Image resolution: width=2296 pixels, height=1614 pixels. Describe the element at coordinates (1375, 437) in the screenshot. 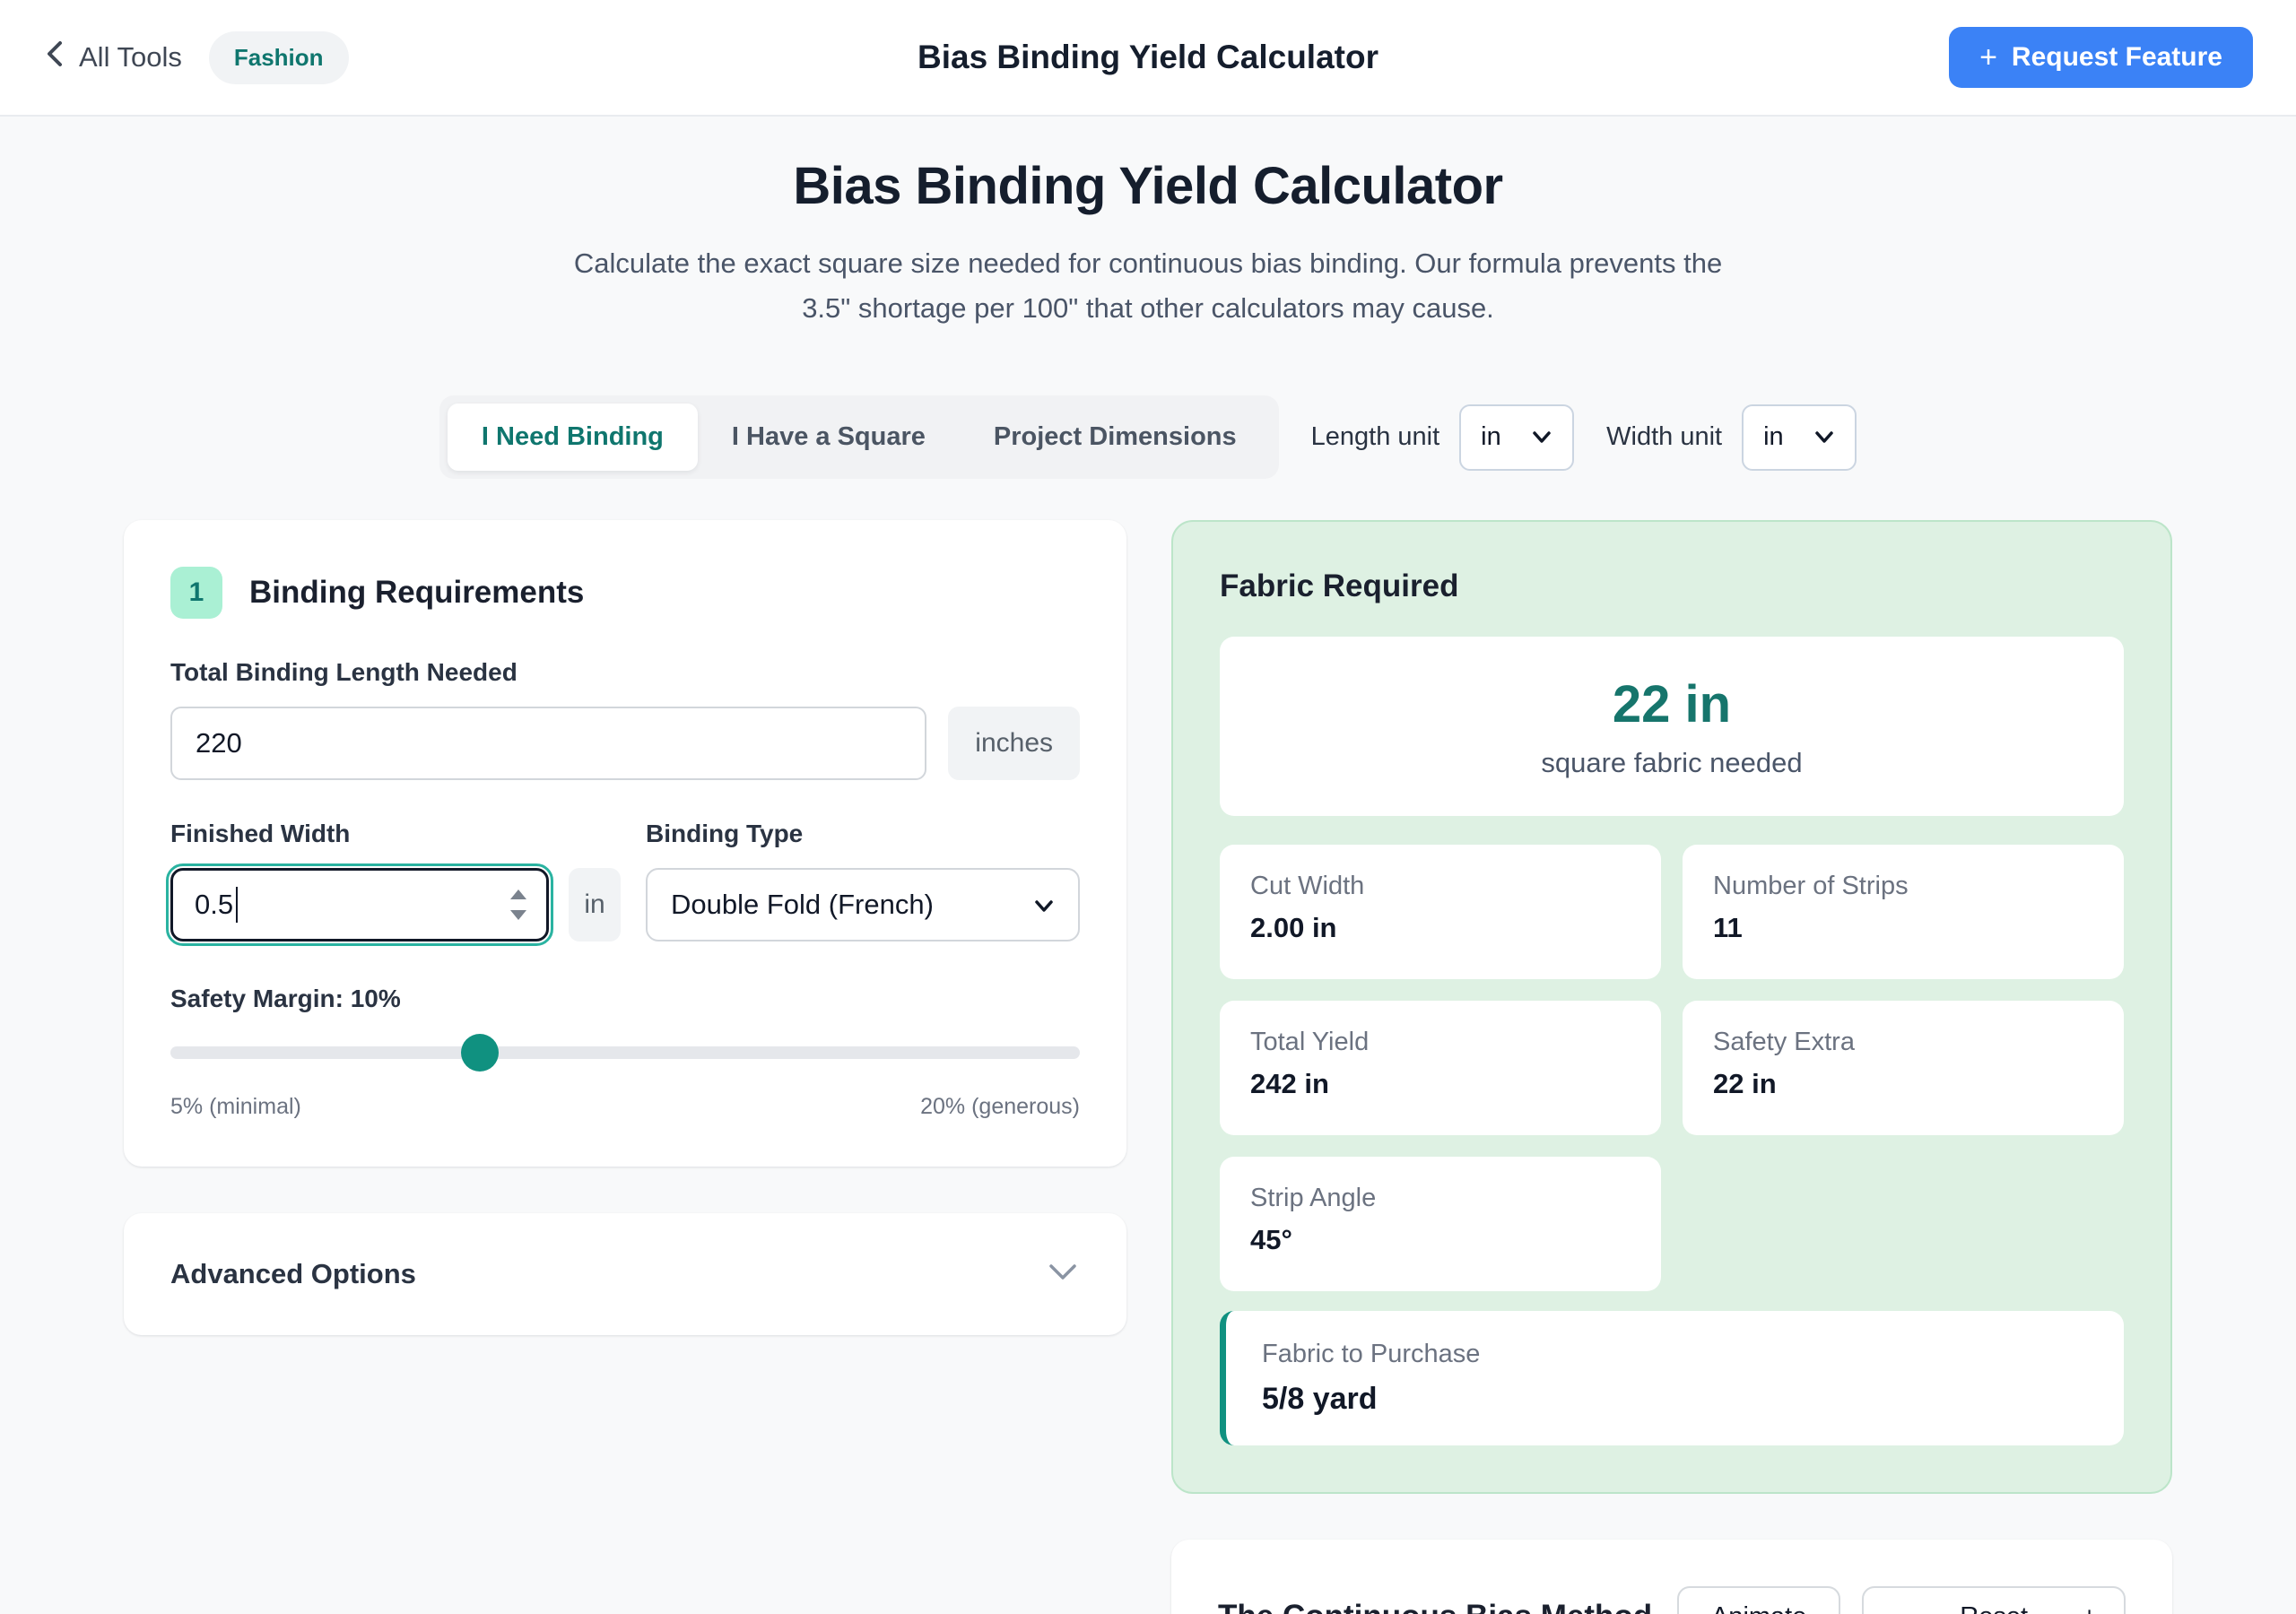

I see `length-unit-label: Length unit` at that location.